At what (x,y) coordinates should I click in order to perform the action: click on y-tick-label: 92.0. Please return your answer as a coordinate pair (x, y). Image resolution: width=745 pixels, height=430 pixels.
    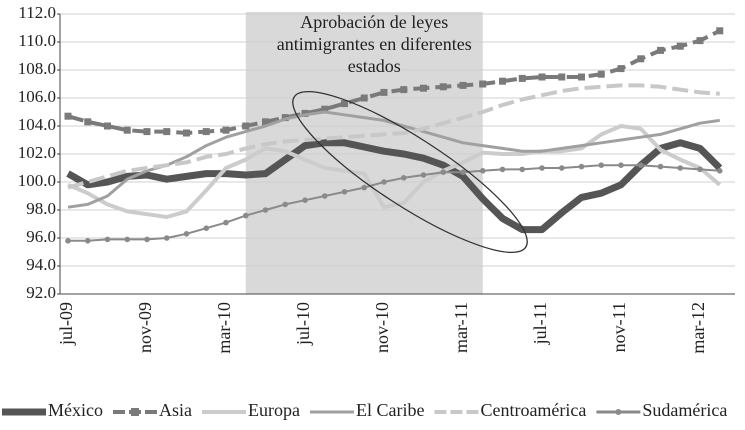
    Looking at the image, I should click on (41, 292).